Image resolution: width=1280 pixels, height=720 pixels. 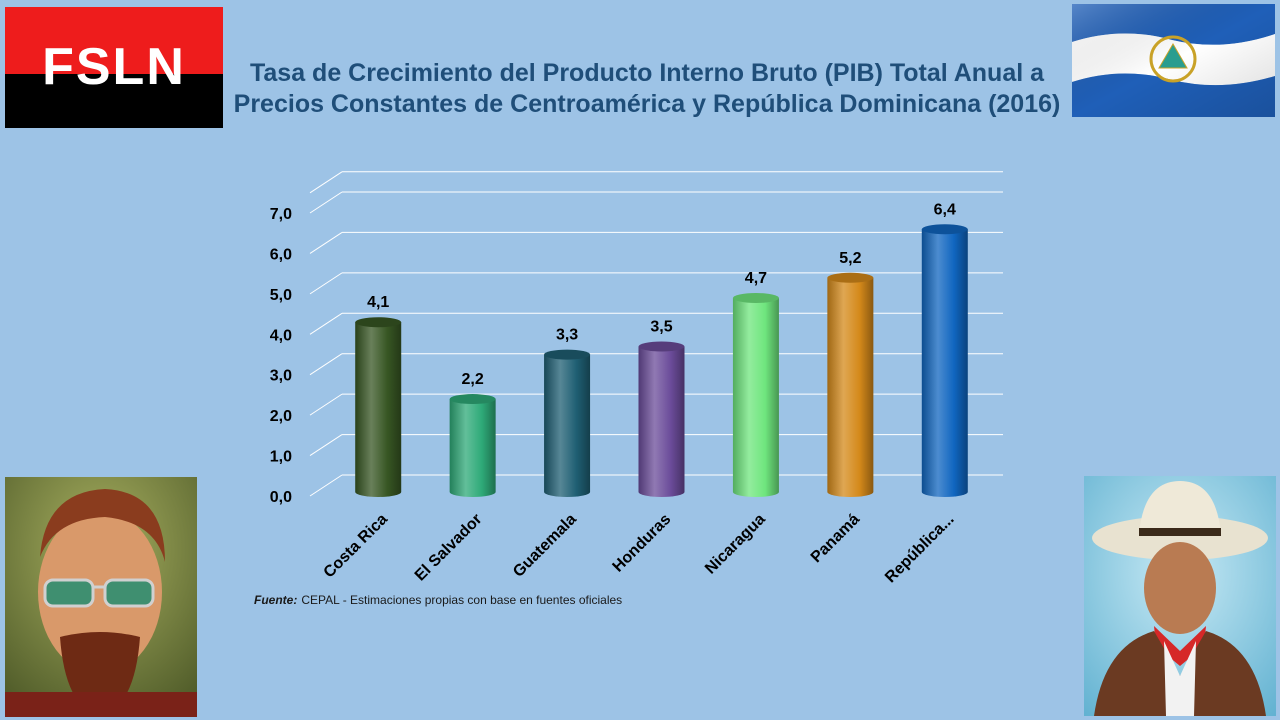 What do you see at coordinates (642, 543) in the screenshot?
I see `x-tick-label: Honduras` at bounding box center [642, 543].